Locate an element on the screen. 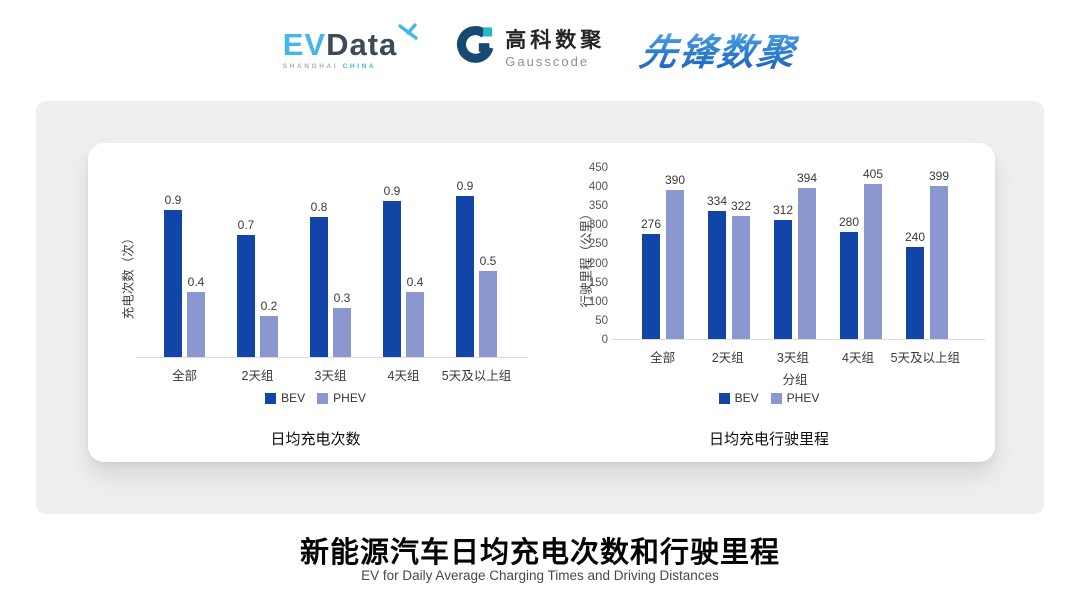 Image resolution: width=1080 pixels, height=608 pixels. x-axis-line is located at coordinates (332, 357).